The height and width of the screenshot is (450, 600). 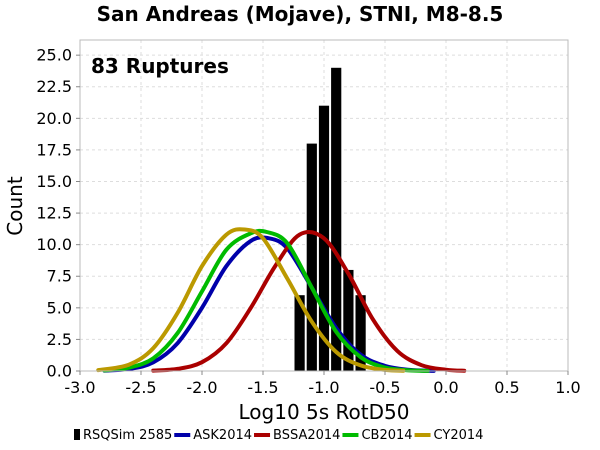 What do you see at coordinates (54, 86) in the screenshot?
I see `y-tick-label: 22.5` at bounding box center [54, 86].